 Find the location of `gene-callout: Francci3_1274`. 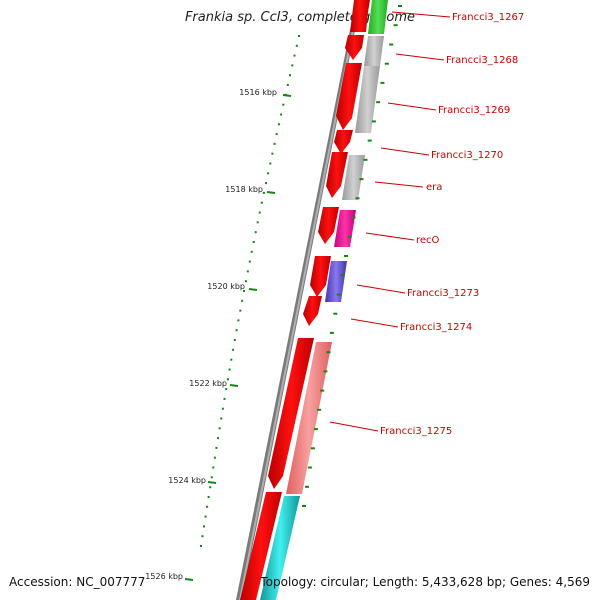

gene-callout: Francci3_1274 is located at coordinates (411, 325).